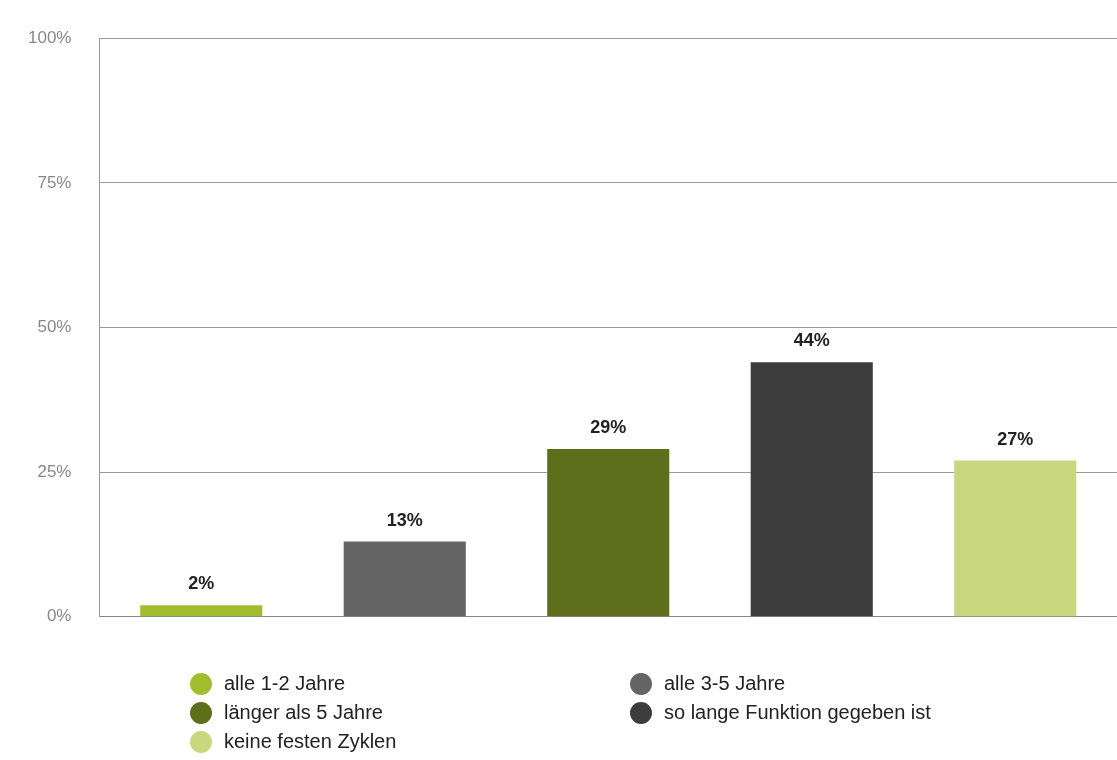 The width and height of the screenshot is (1117, 760). Describe the element at coordinates (54, 327) in the screenshot. I see `y-tick-label: 50%` at that location.